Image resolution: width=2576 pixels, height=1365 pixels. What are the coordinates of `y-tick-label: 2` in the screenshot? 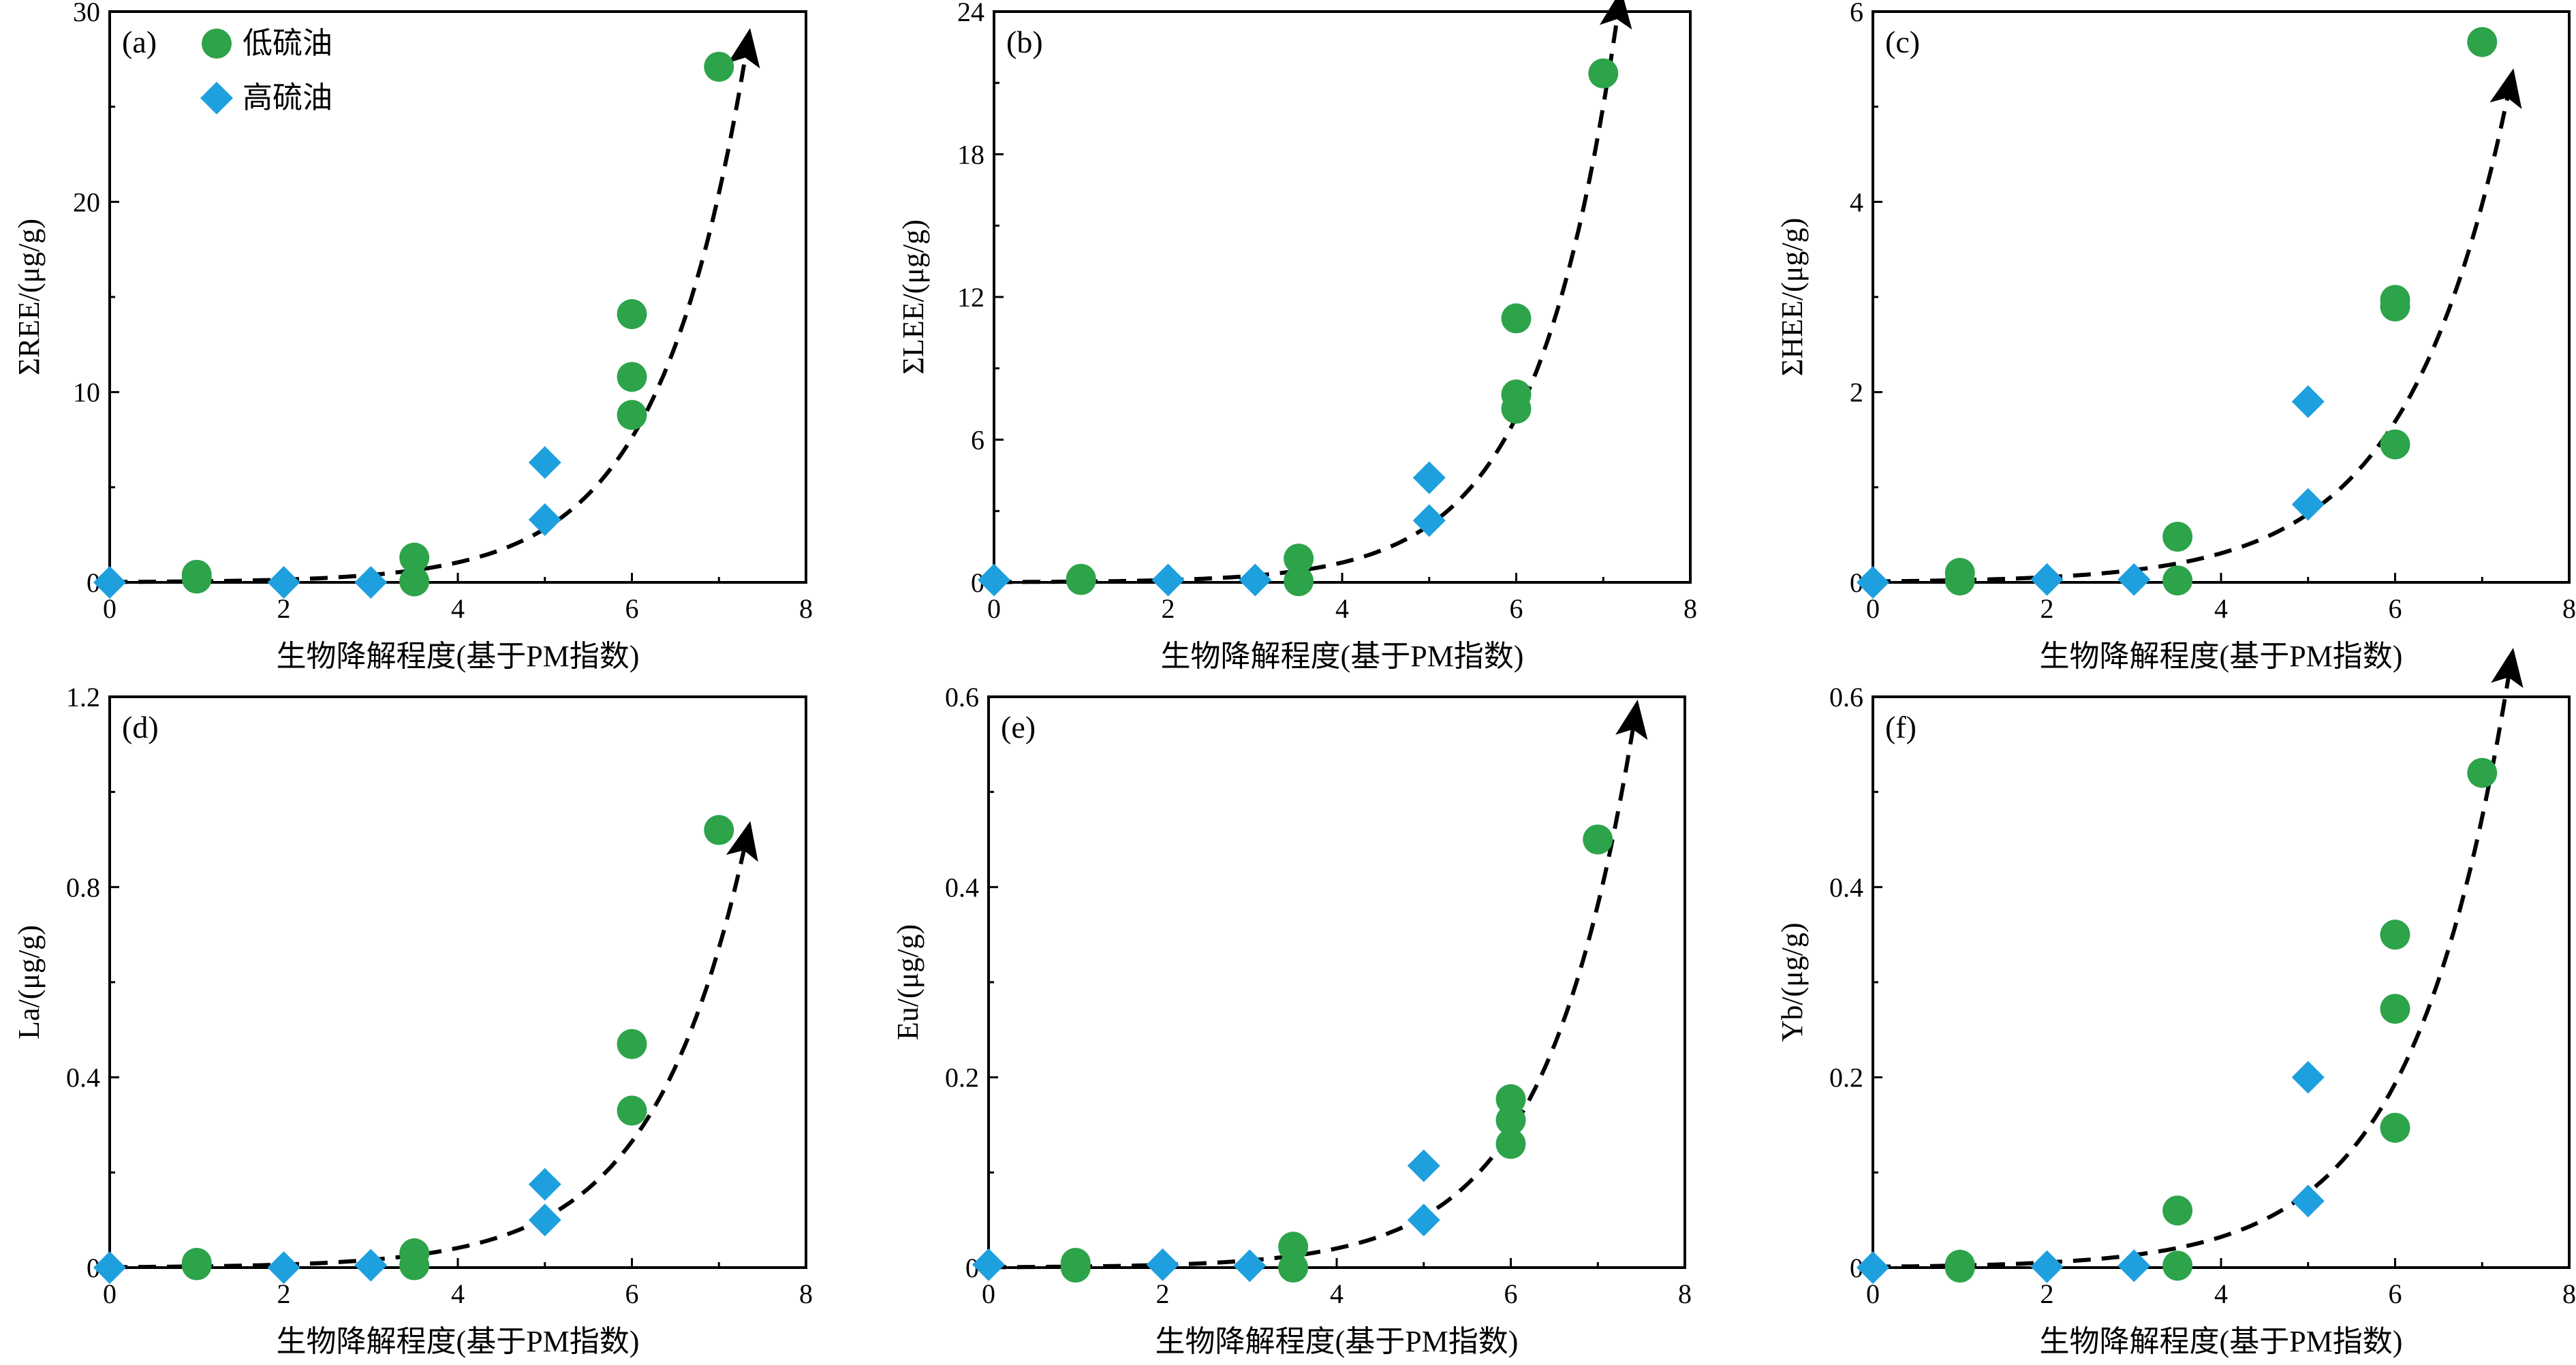 It's located at (1857, 392).